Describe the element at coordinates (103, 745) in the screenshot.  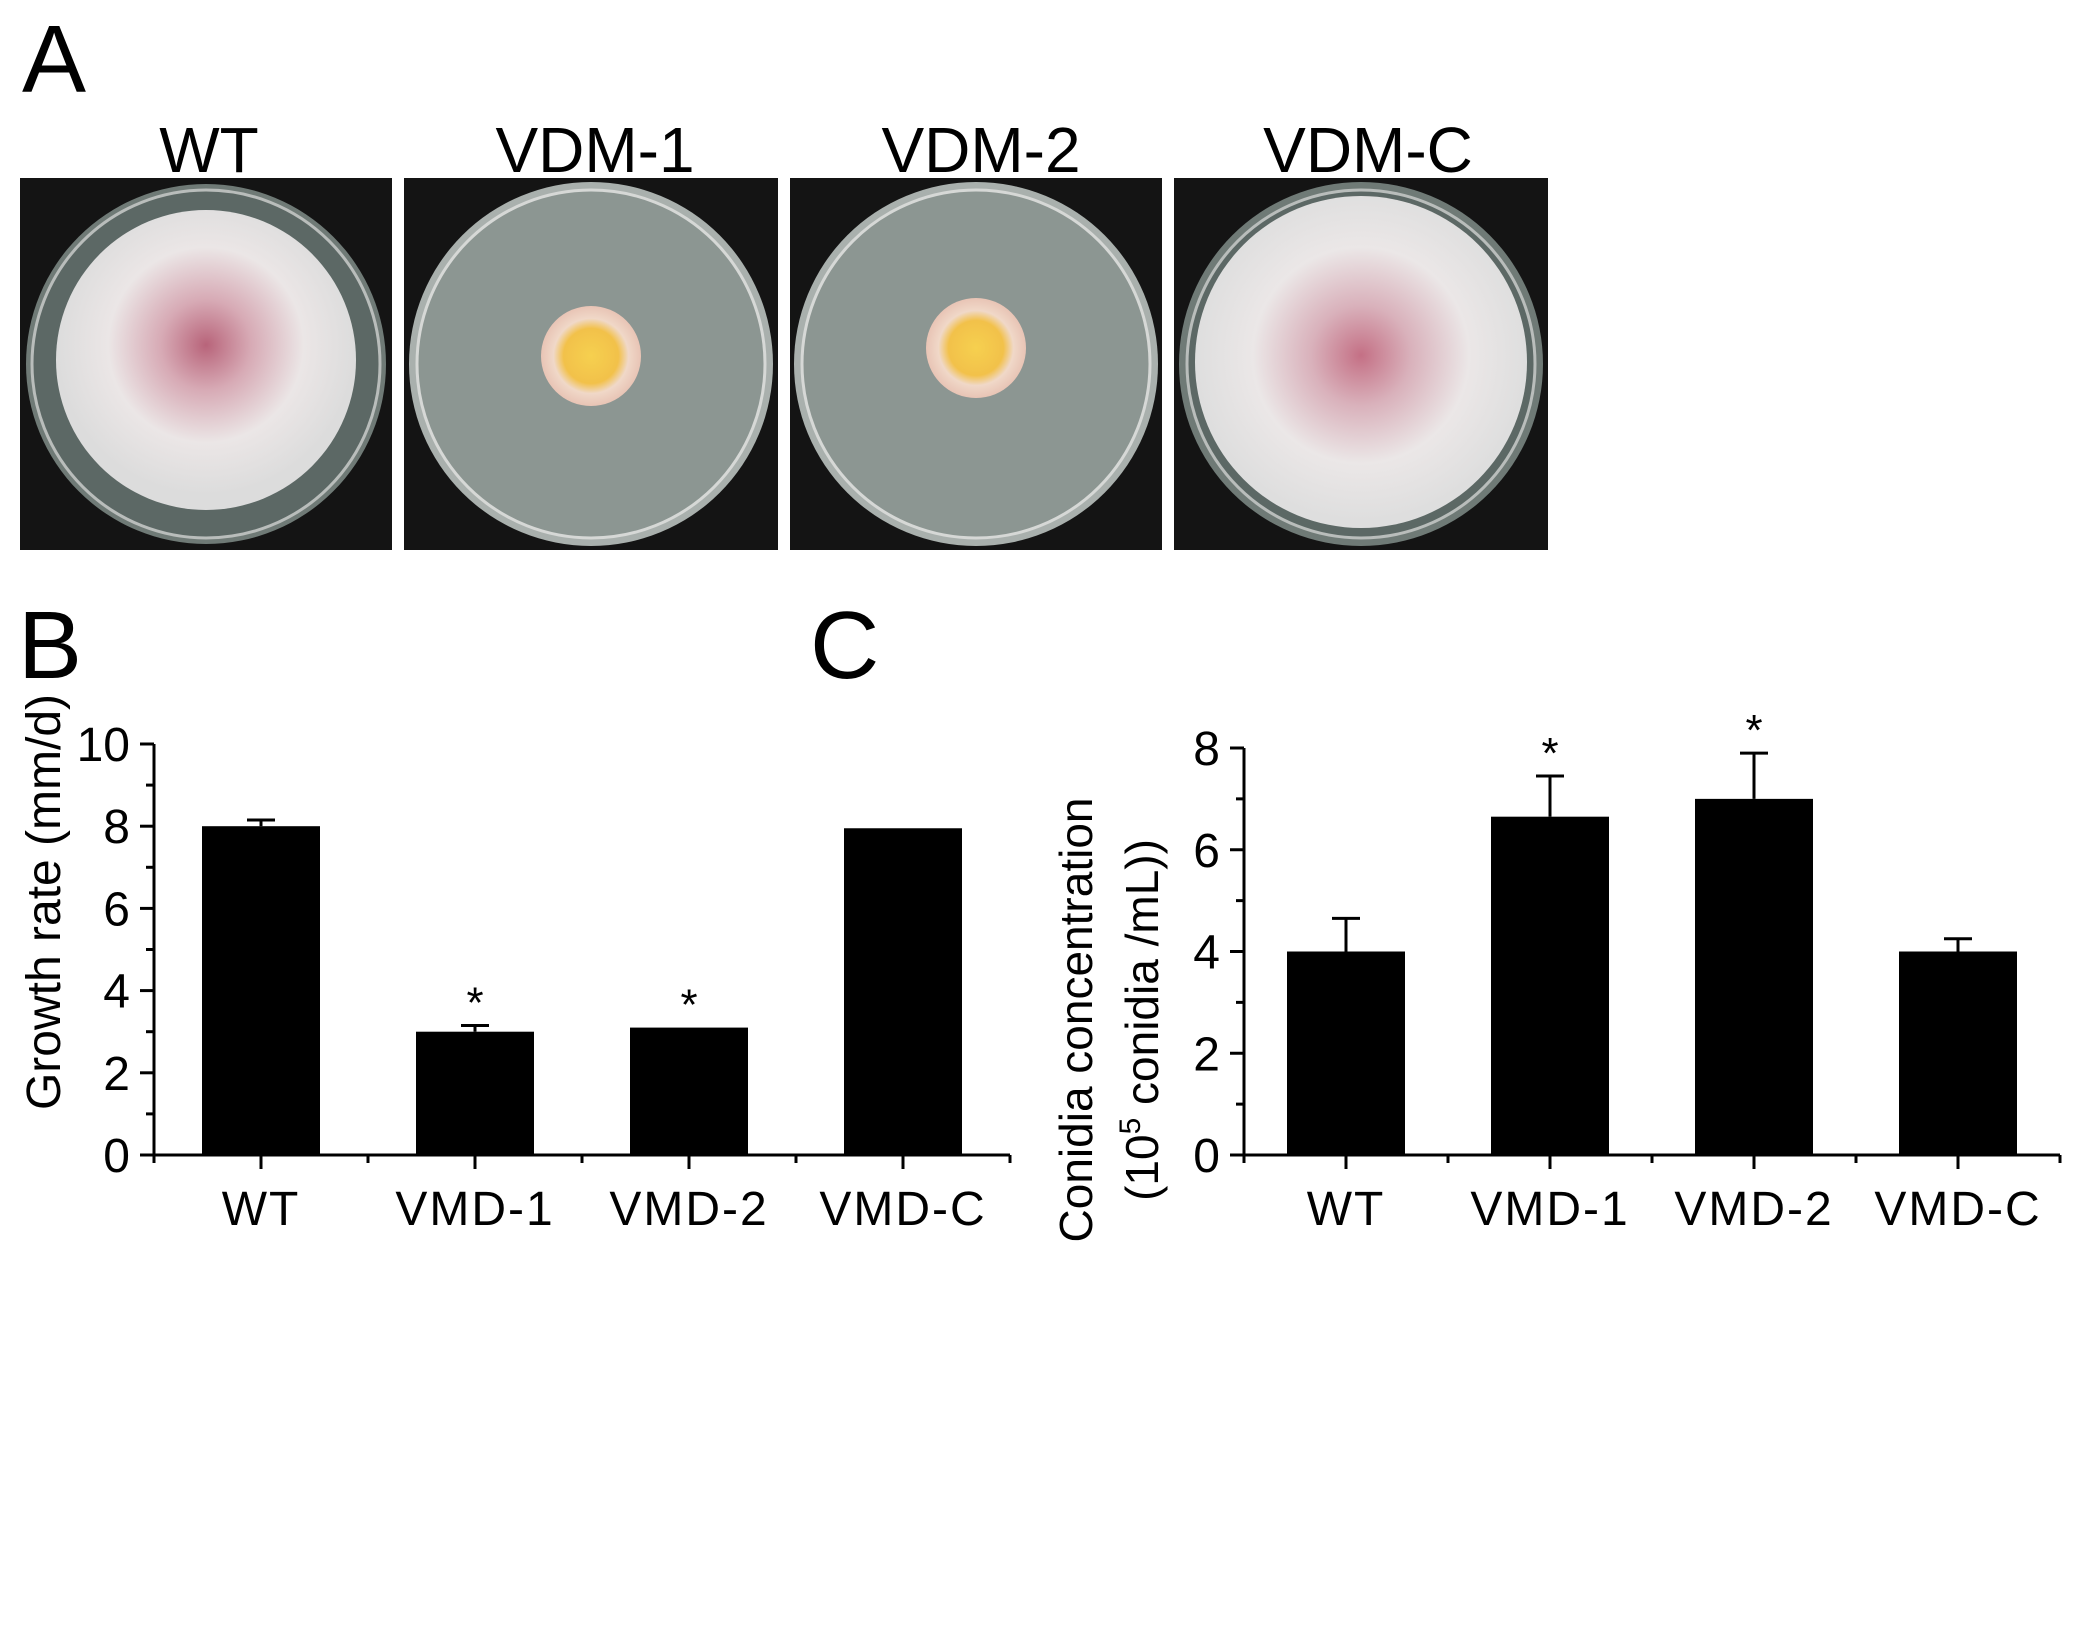
I see `y-tick-label-b: 10` at that location.